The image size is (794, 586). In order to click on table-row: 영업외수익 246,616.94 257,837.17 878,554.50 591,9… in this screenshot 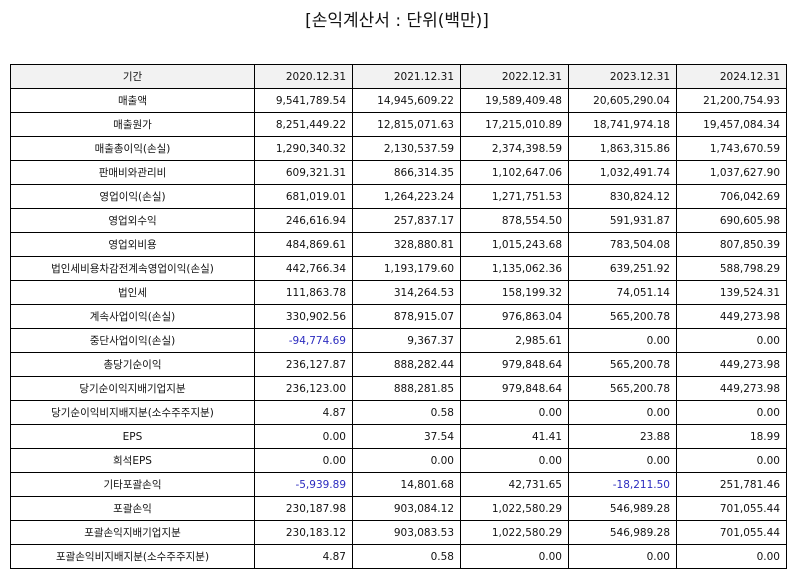, I will do `click(398, 220)`.